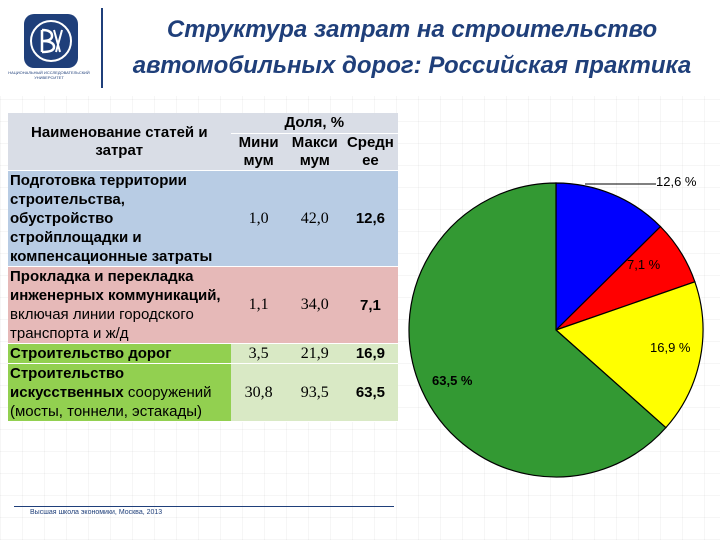 The height and width of the screenshot is (540, 720). I want to click on row-avg: 16,9, so click(370, 353).